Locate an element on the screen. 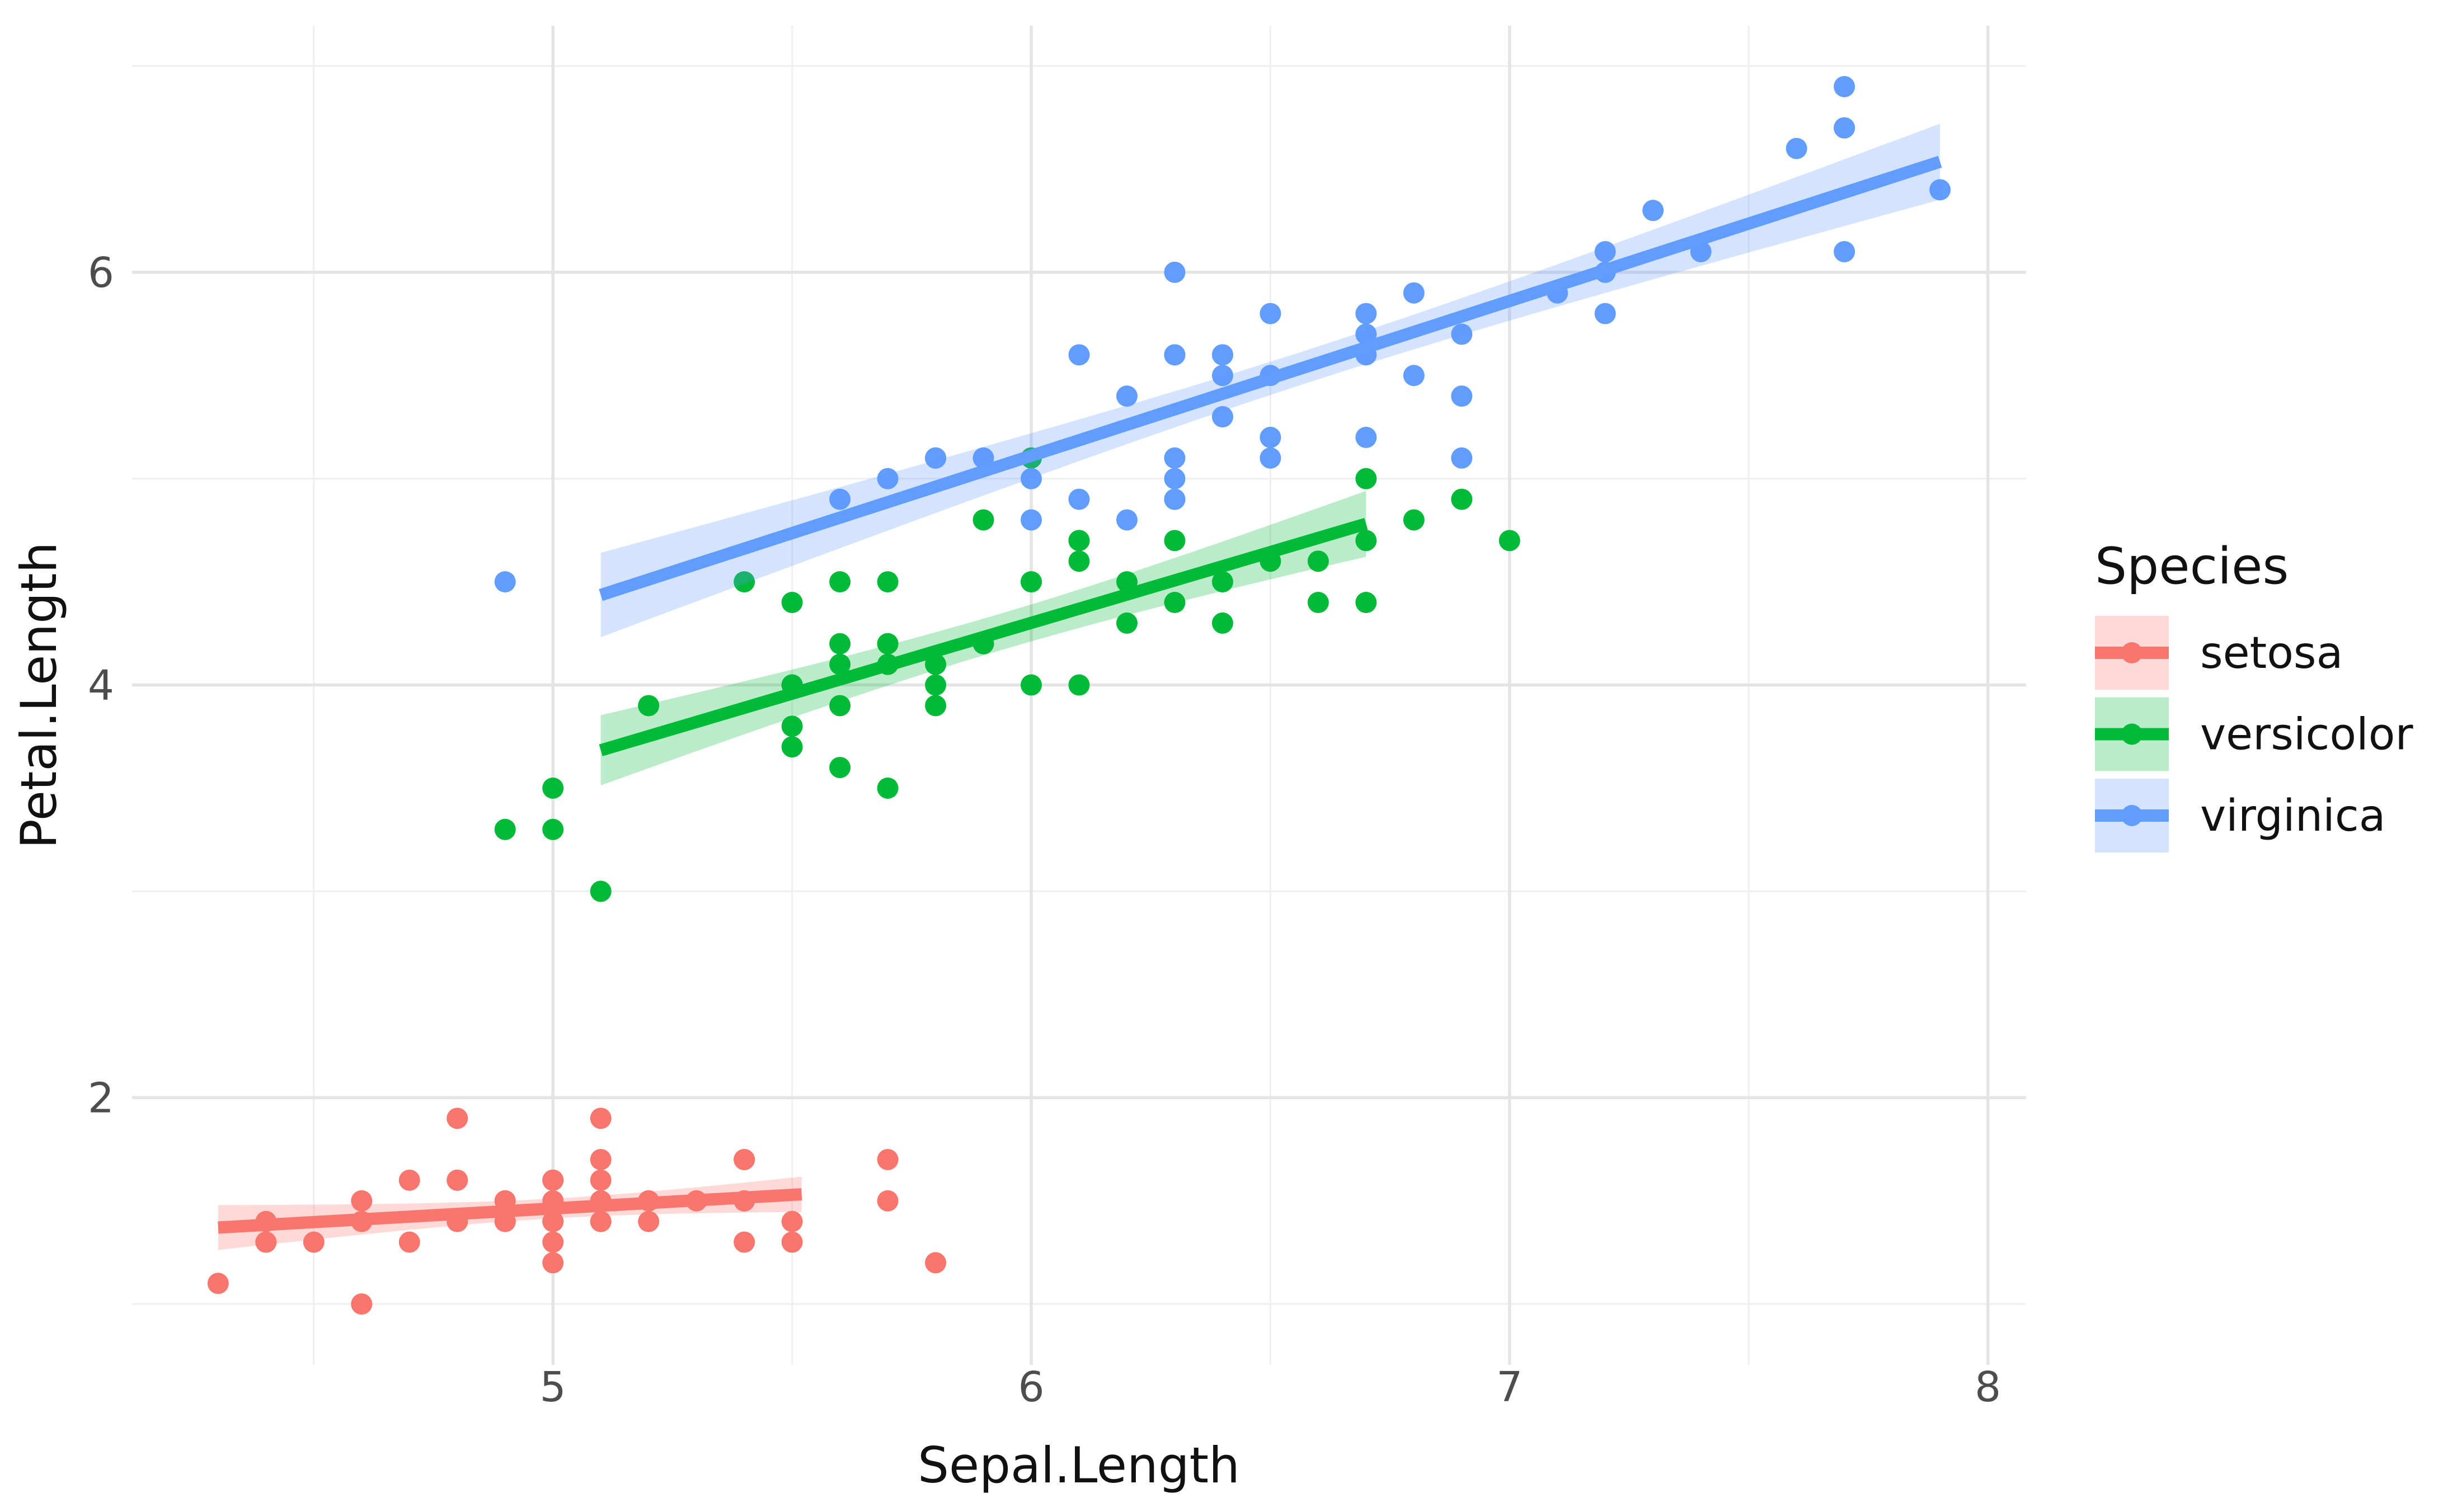 The width and height of the screenshot is (2448, 1512). legend-label-setosa: setosa is located at coordinates (2271, 654).